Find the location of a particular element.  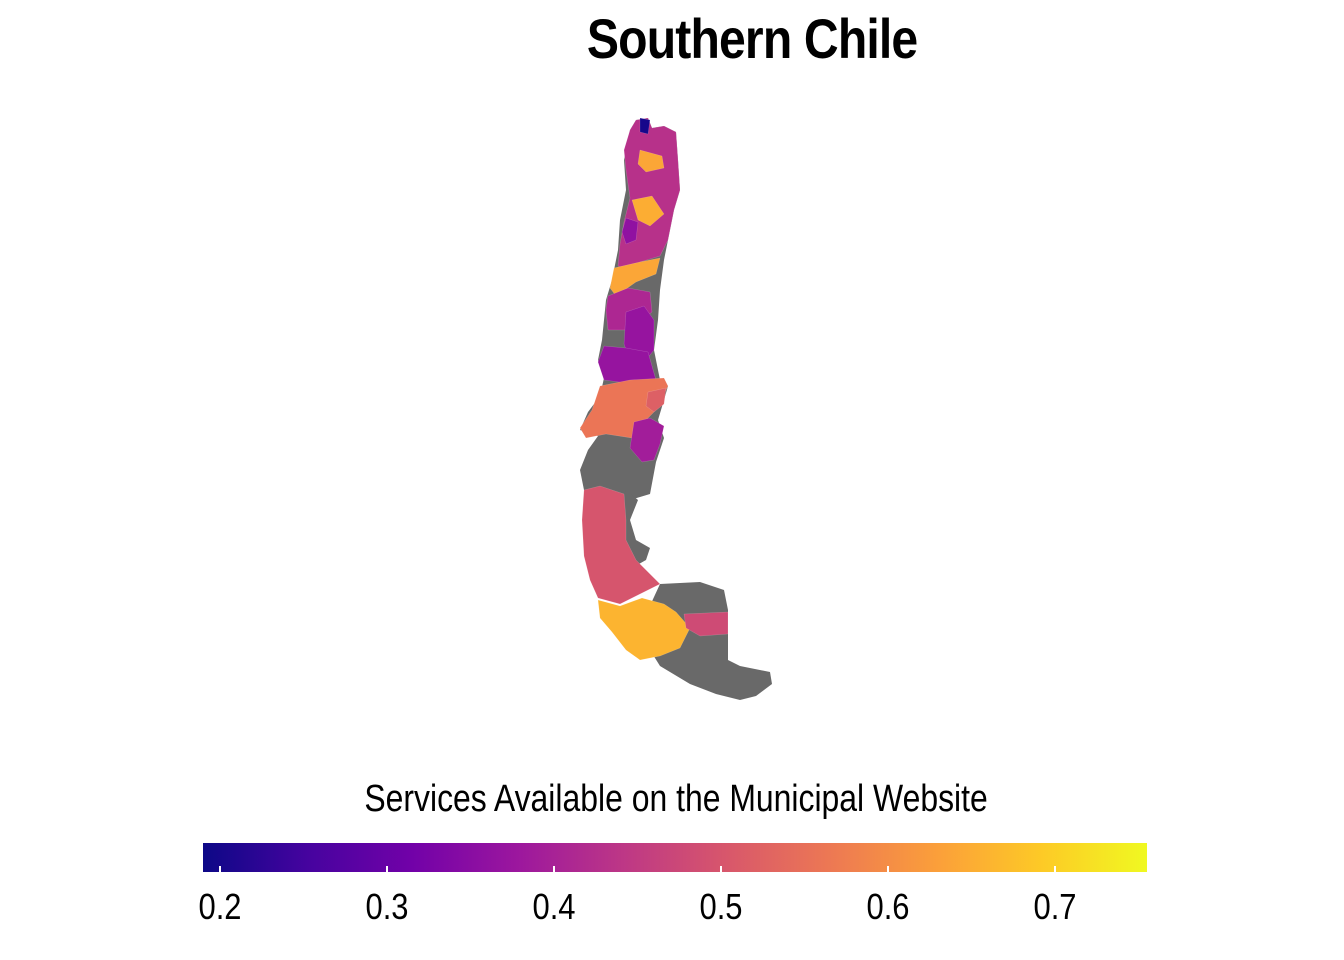

legend-tick-label: 0.2 is located at coordinates (220, 906).